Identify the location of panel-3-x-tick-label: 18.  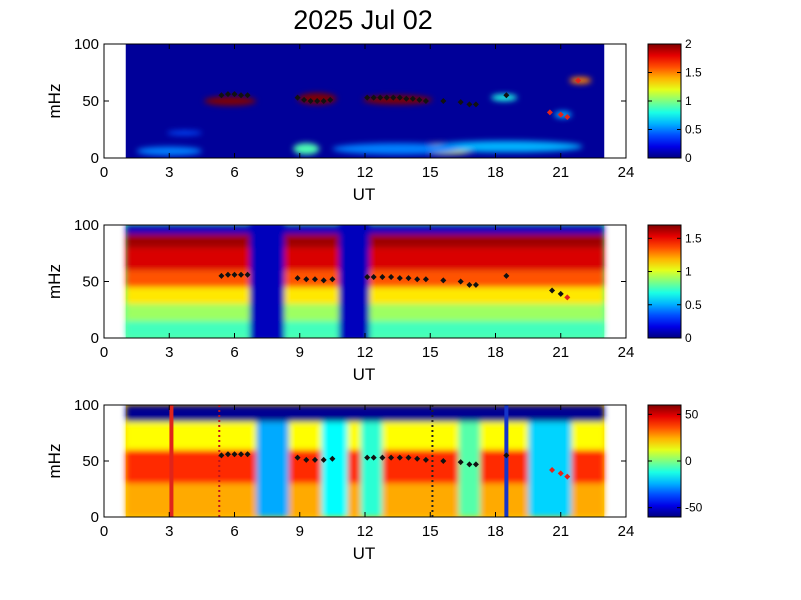
(495, 531).